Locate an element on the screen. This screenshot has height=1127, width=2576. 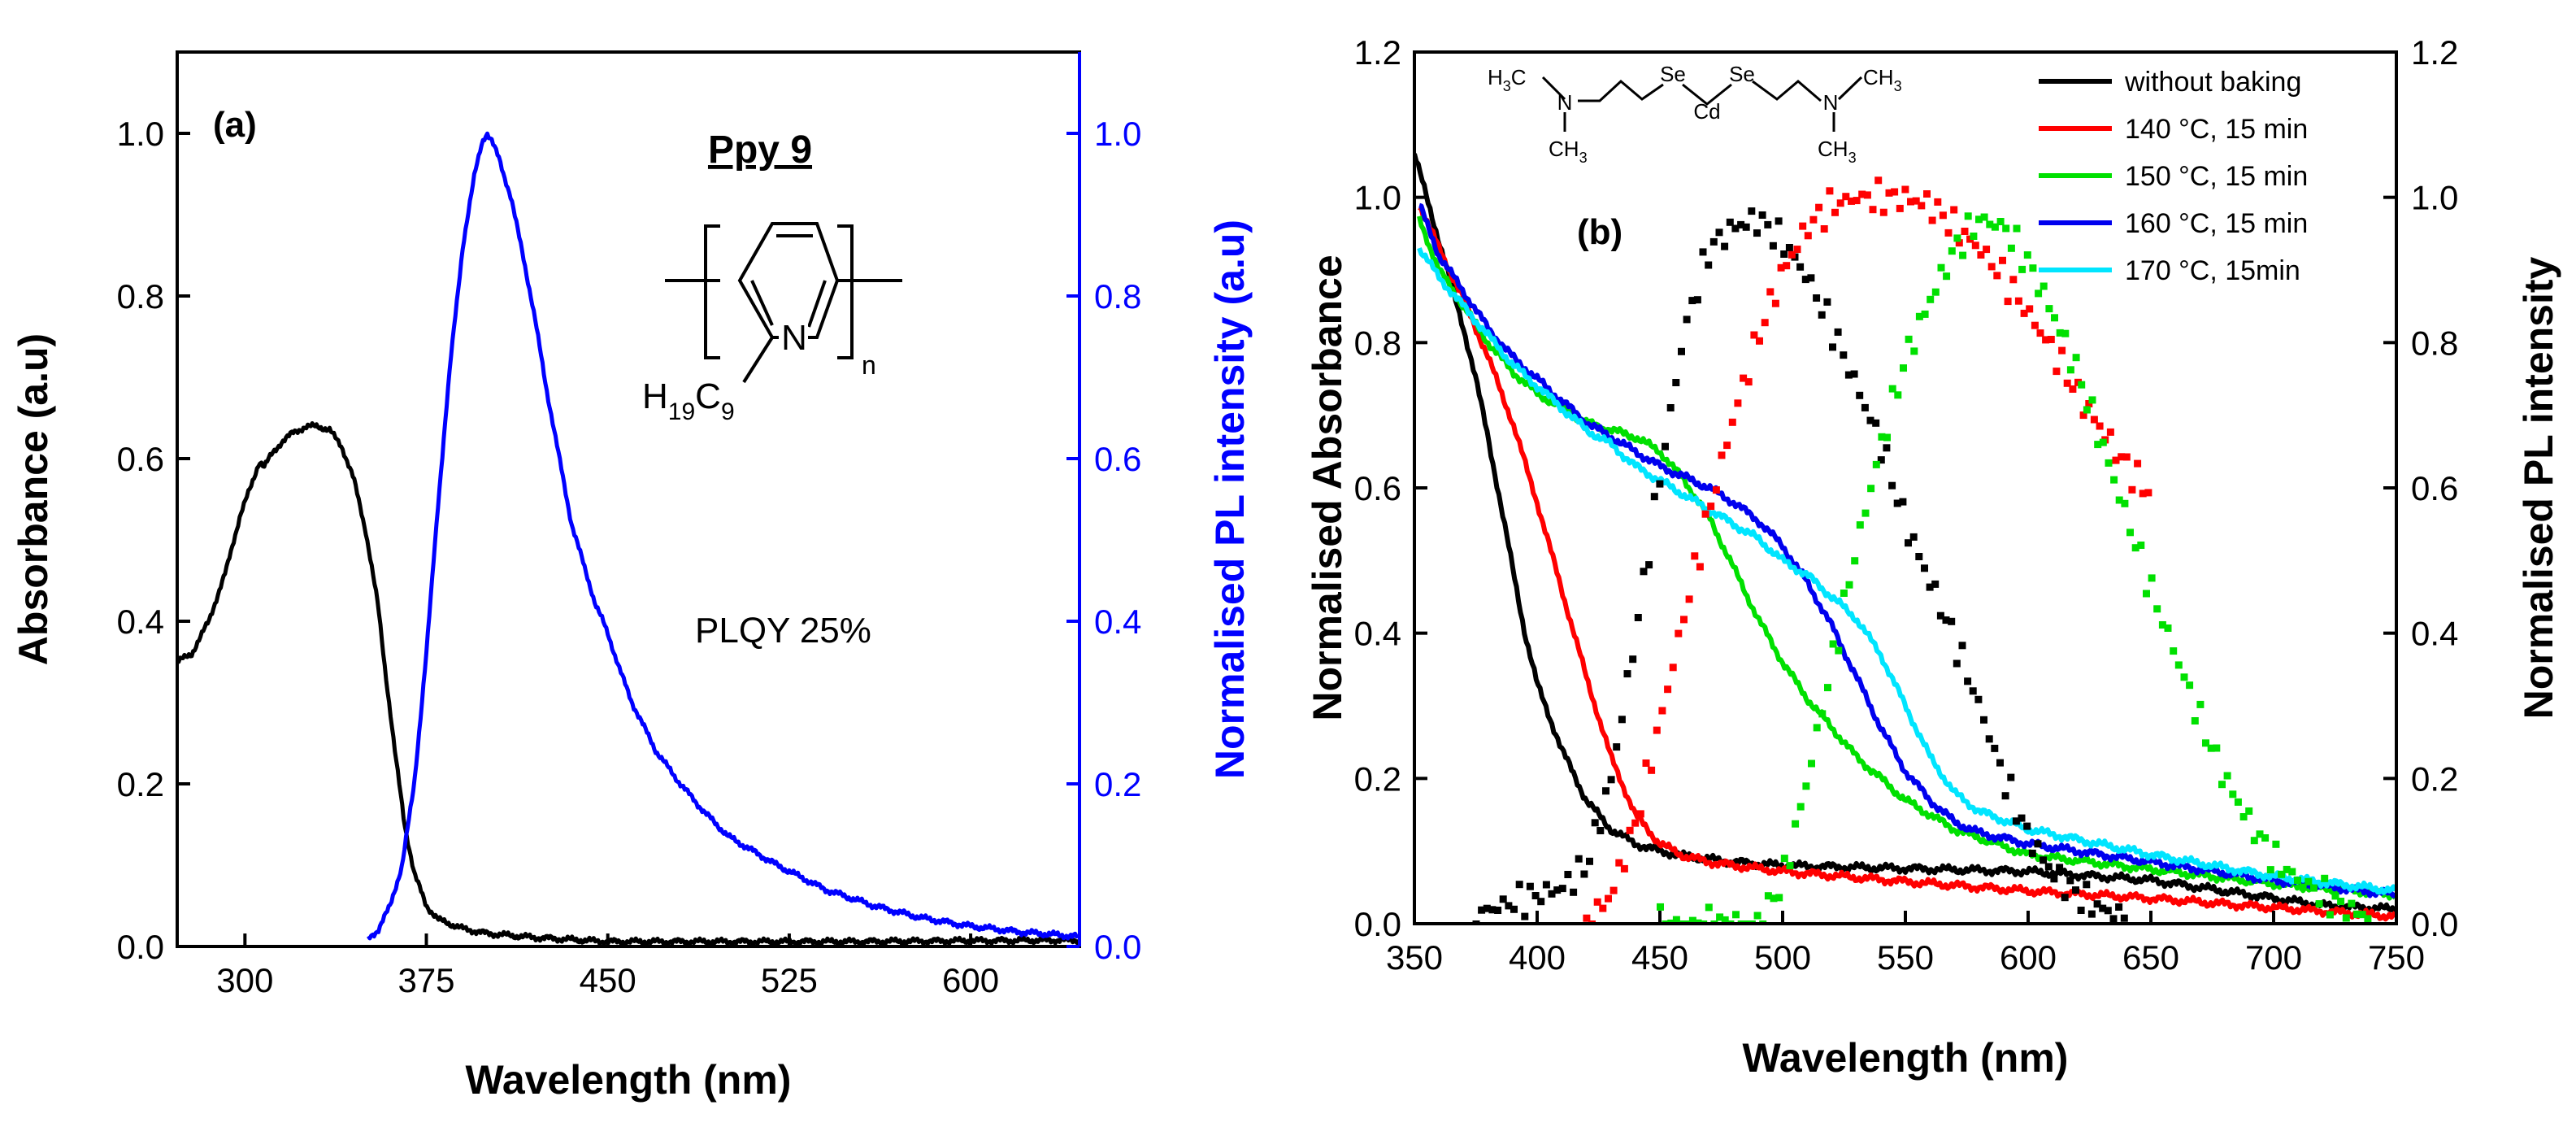
panel-a-ylabel: Absorbance (a.u) is located at coordinates (33, 499).